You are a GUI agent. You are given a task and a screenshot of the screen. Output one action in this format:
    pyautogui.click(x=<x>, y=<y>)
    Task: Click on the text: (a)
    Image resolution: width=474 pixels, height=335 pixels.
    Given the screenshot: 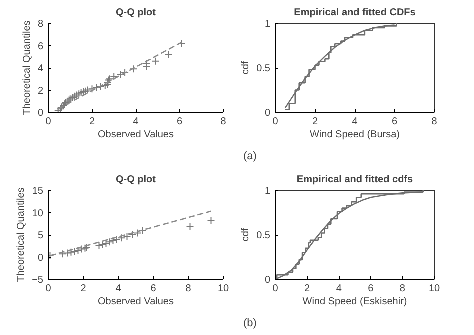 What is the action you would take?
    pyautogui.click(x=250, y=156)
    